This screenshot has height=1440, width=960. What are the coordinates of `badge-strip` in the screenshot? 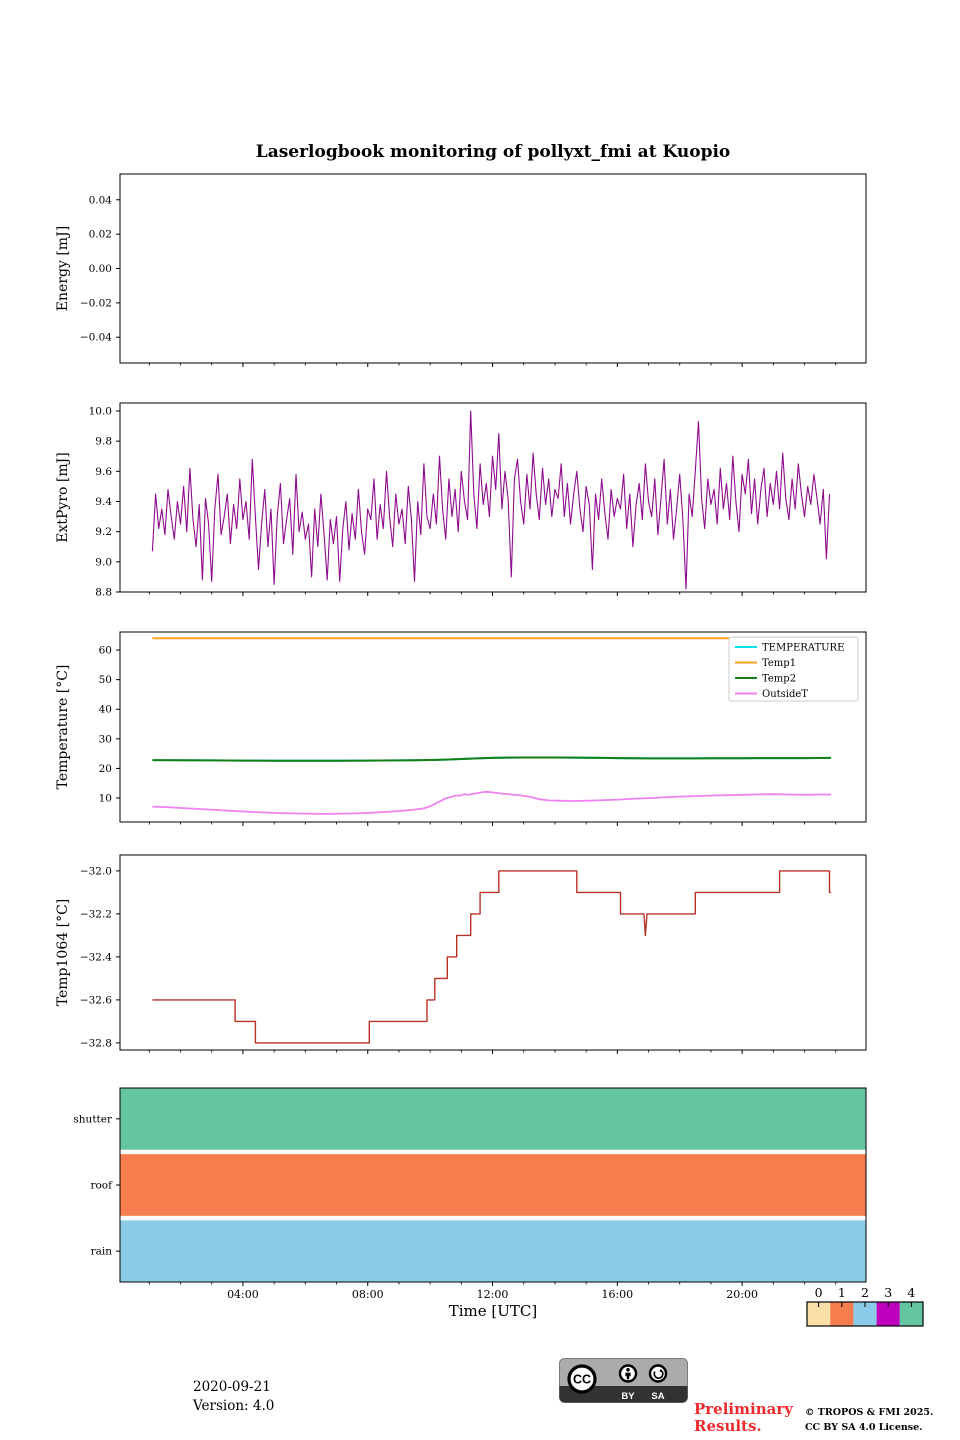 It's located at (623, 1394).